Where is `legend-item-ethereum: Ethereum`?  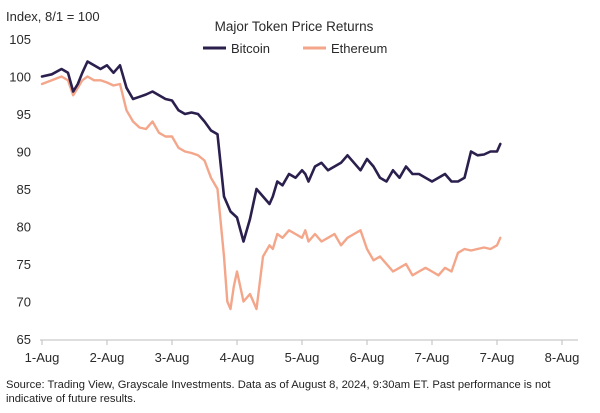 legend-item-ethereum: Ethereum is located at coordinates (345, 48).